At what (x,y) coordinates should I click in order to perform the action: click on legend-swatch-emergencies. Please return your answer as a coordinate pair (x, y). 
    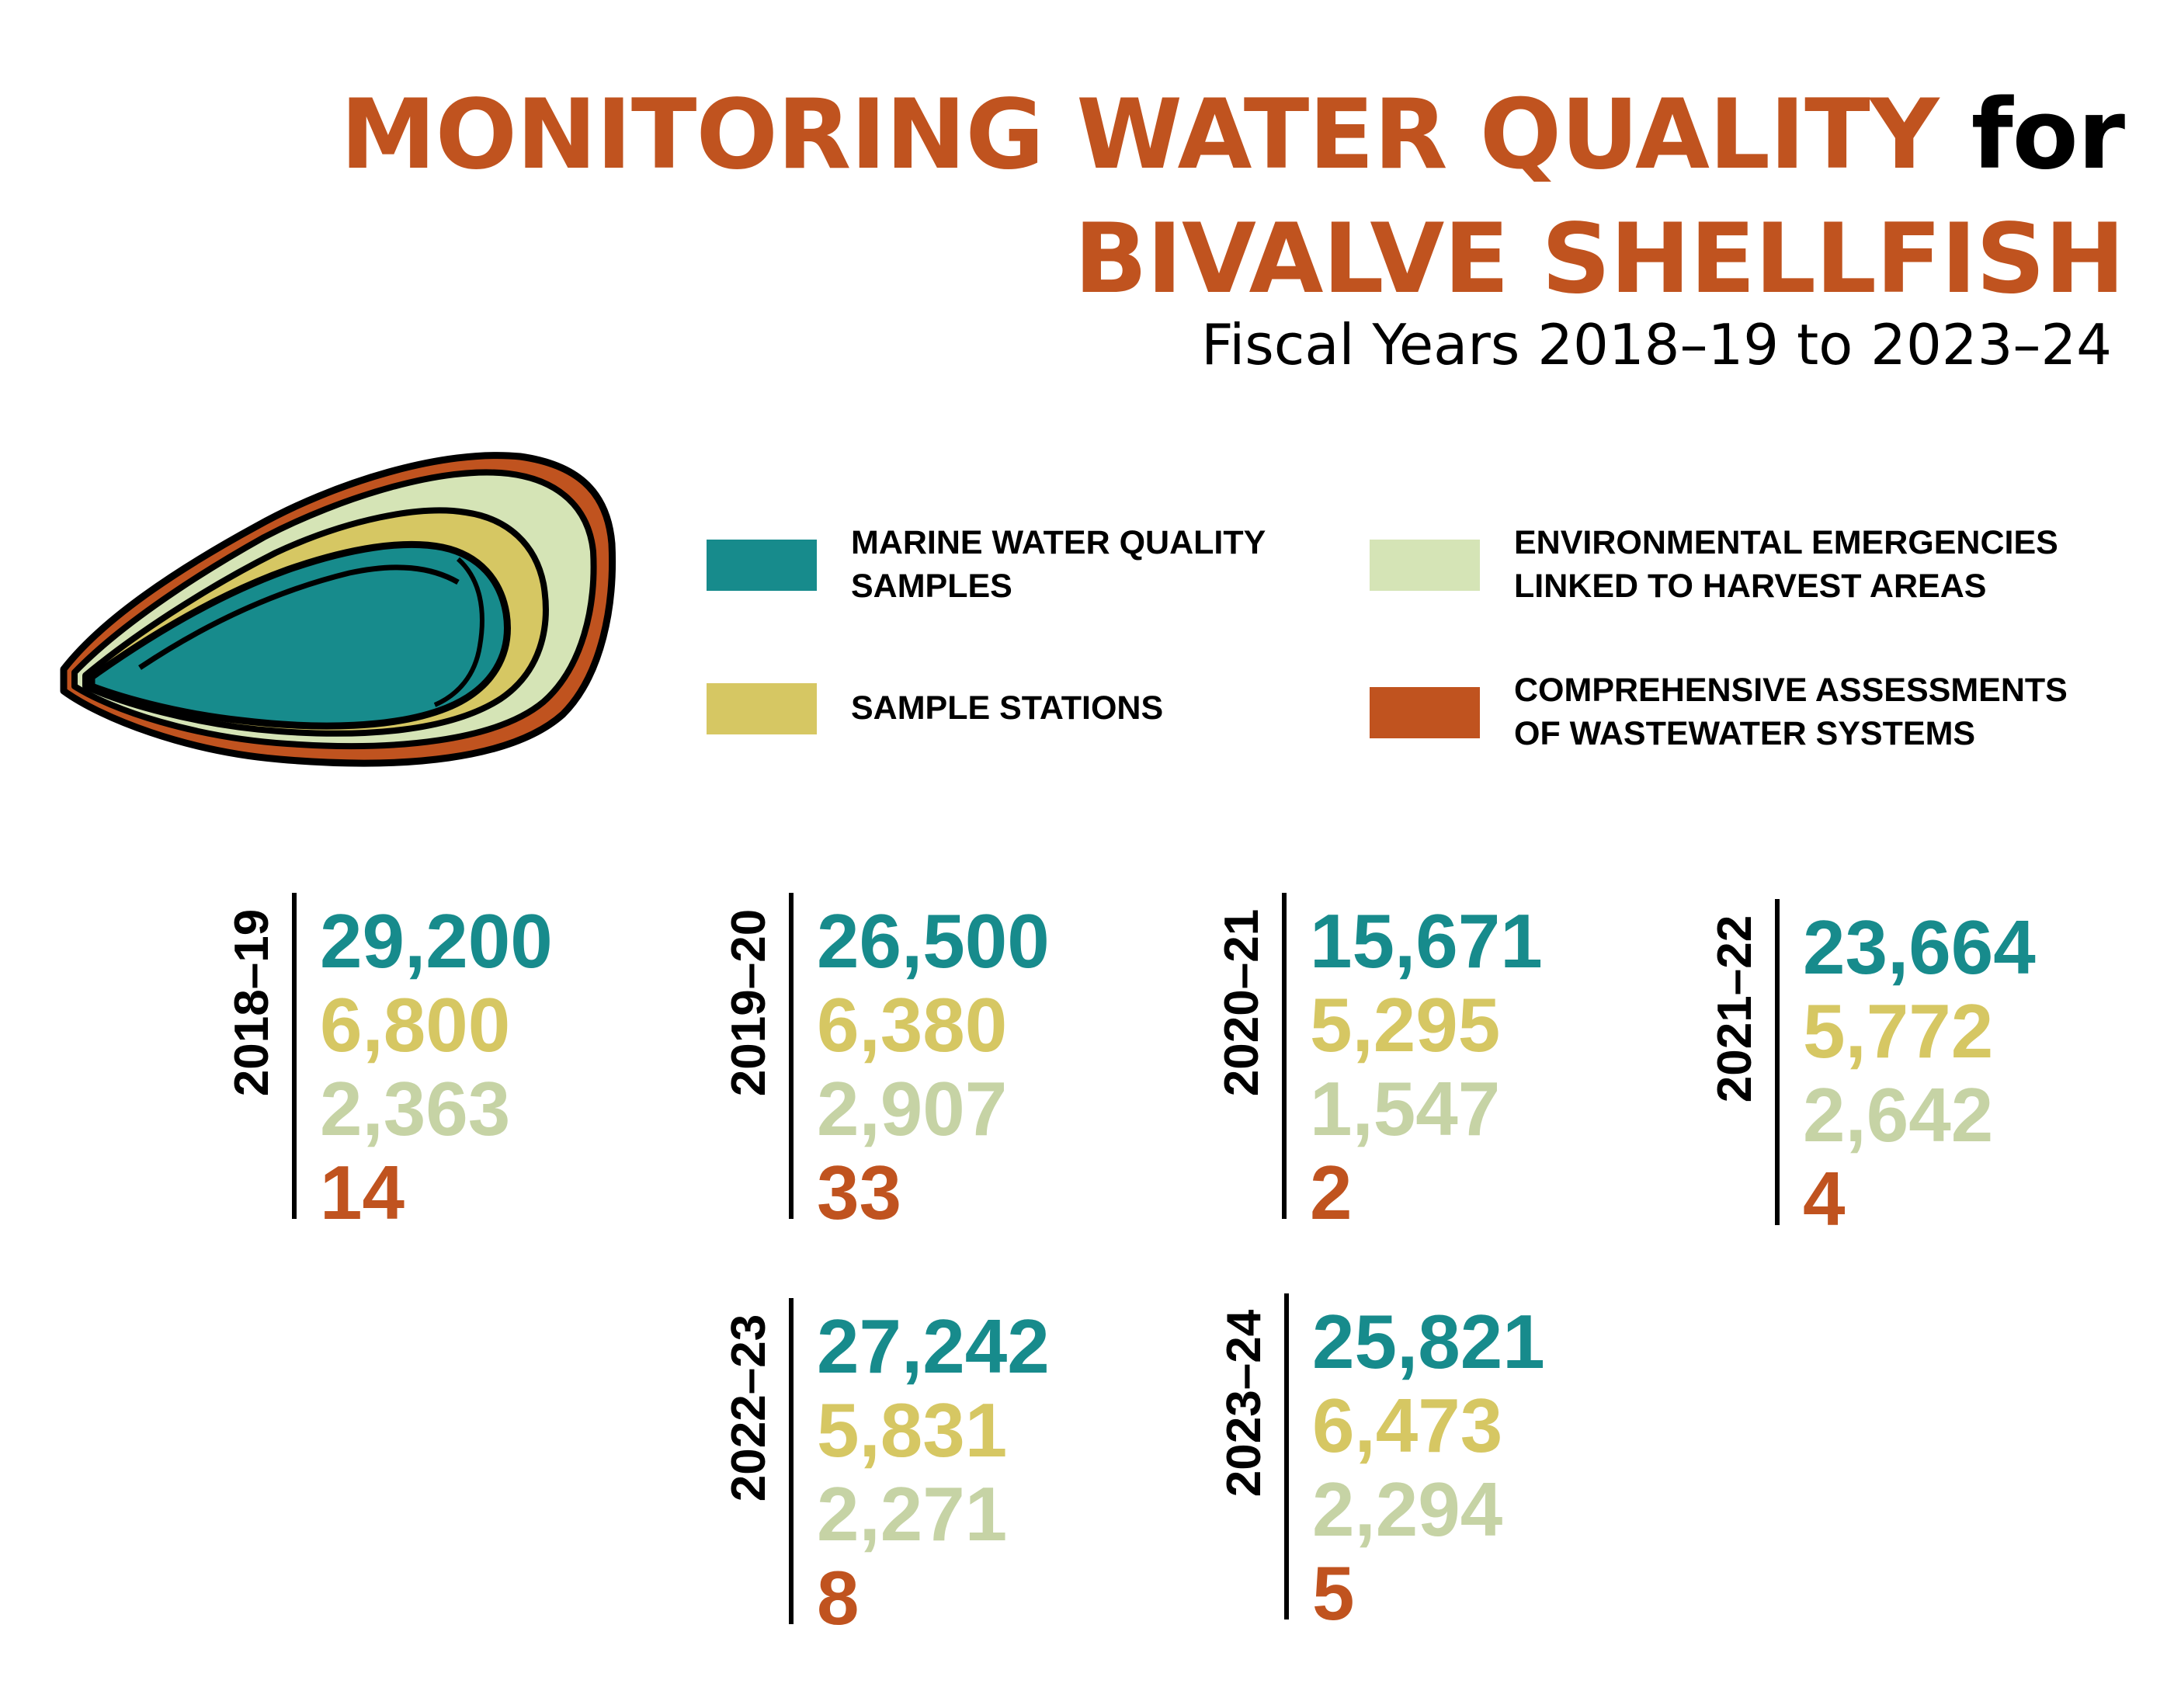
    Looking at the image, I should click on (1425, 565).